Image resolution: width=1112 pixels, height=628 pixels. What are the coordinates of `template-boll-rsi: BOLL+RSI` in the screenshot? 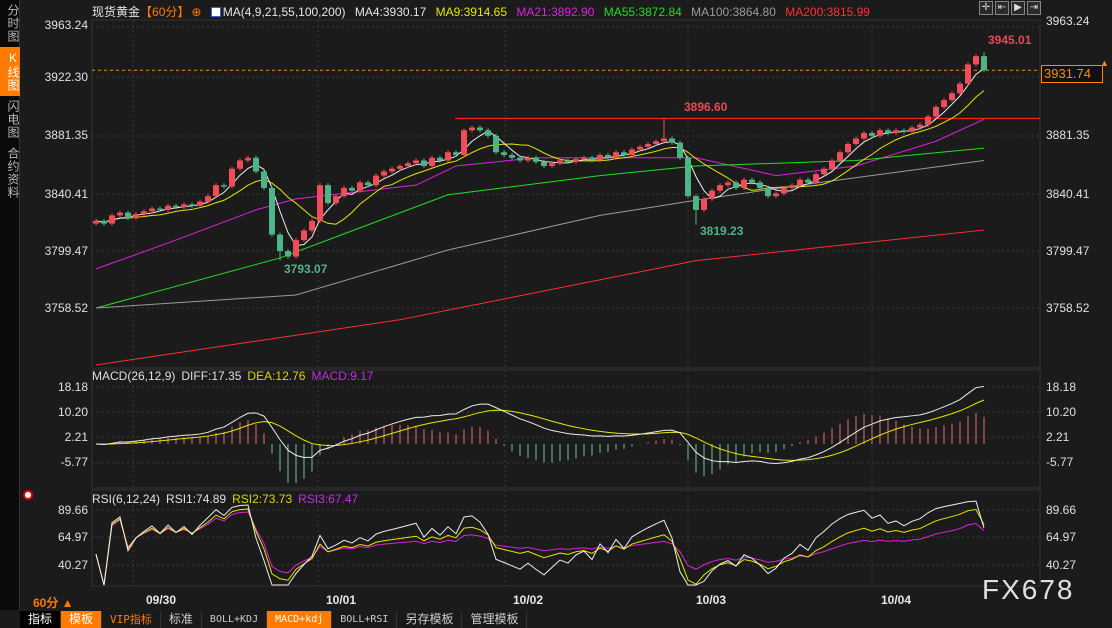 It's located at (365, 619).